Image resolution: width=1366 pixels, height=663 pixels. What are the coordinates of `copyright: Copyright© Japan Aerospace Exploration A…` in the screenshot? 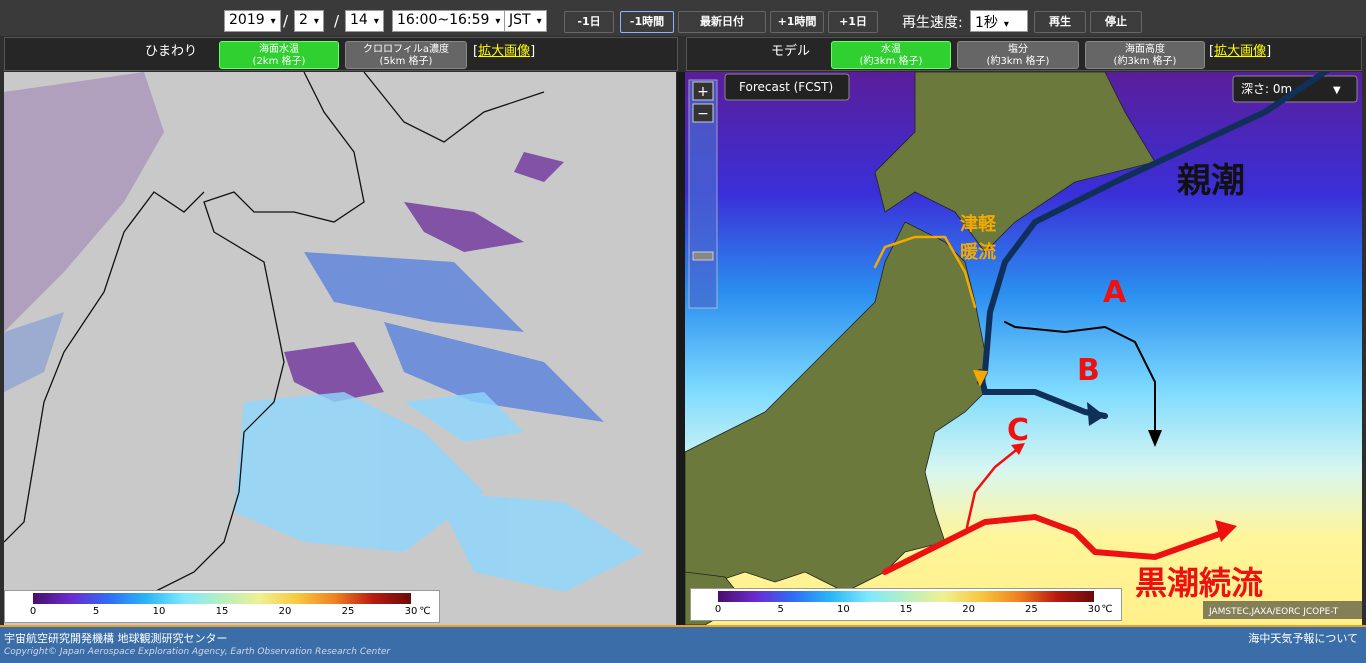 It's located at (197, 652).